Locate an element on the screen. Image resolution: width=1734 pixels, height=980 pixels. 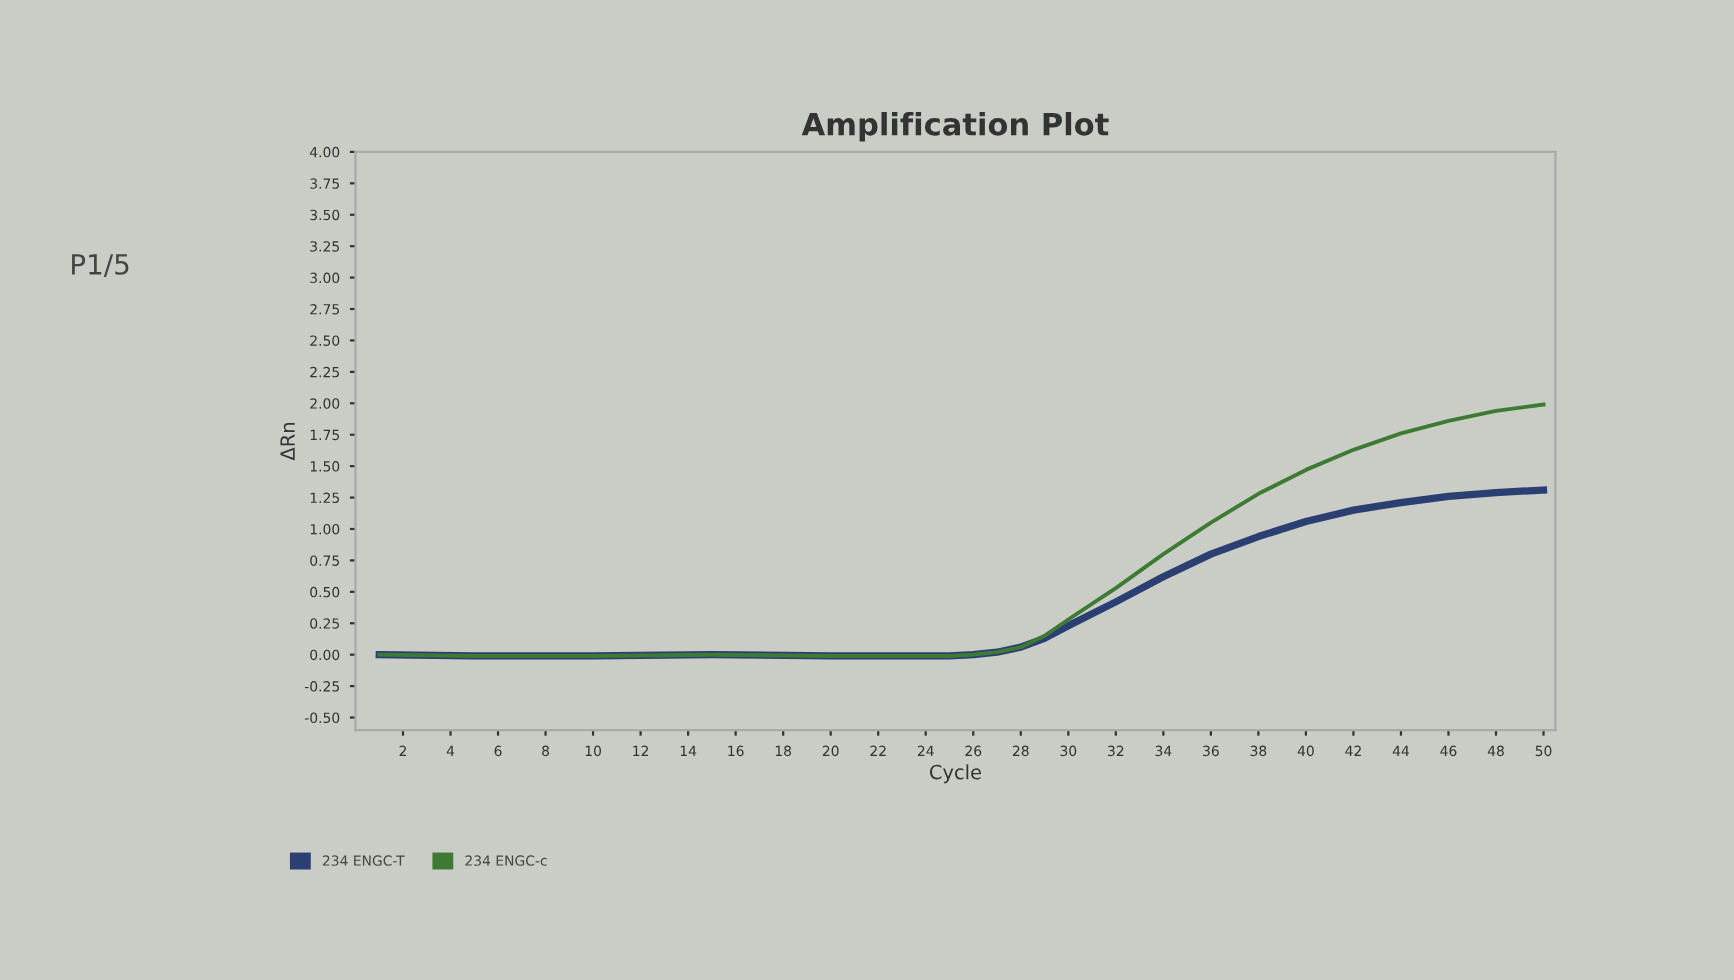
text: P1/5 is located at coordinates (100, 265).